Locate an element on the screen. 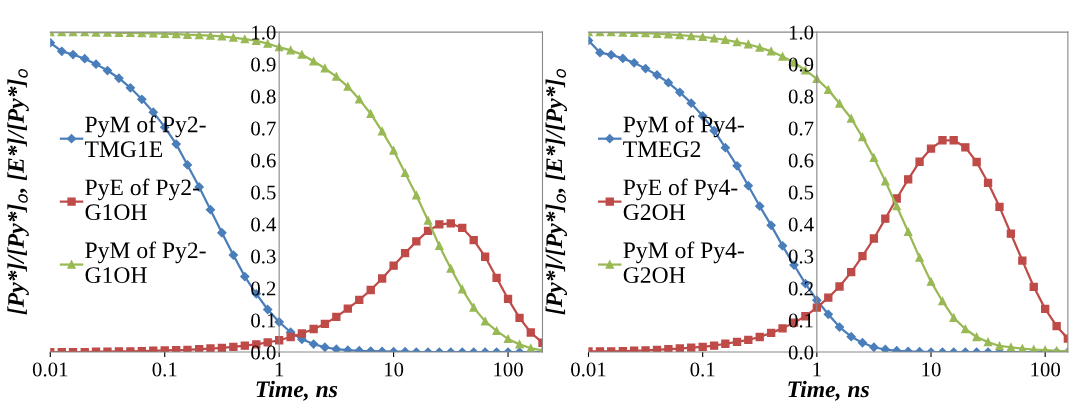 The height and width of the screenshot is (407, 1070). legend-label: PyM of Py2-G1OH is located at coordinates (145, 262).